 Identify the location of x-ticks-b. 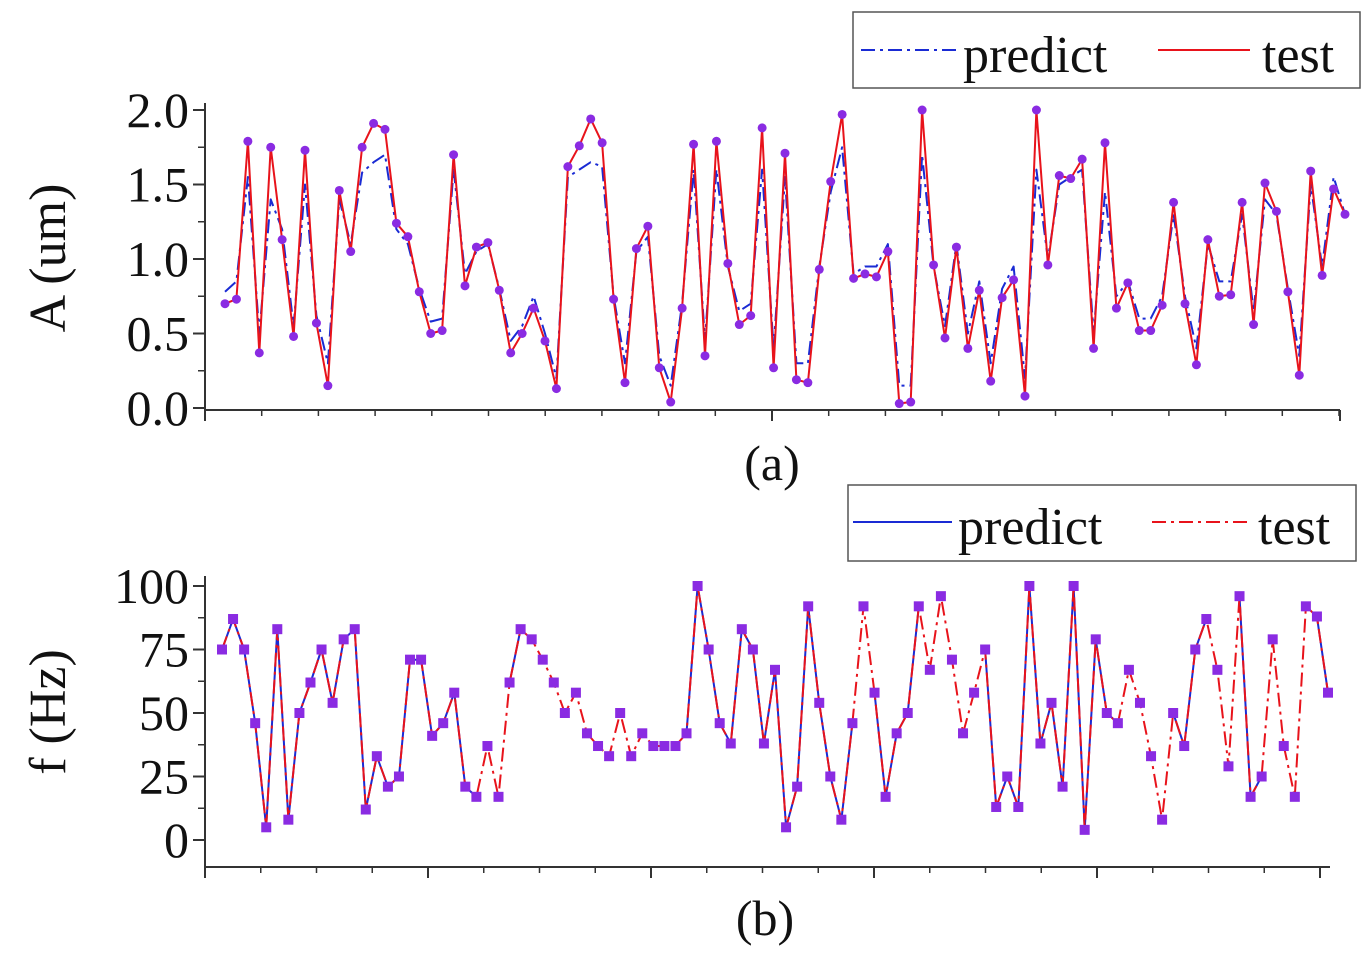
(762, 872).